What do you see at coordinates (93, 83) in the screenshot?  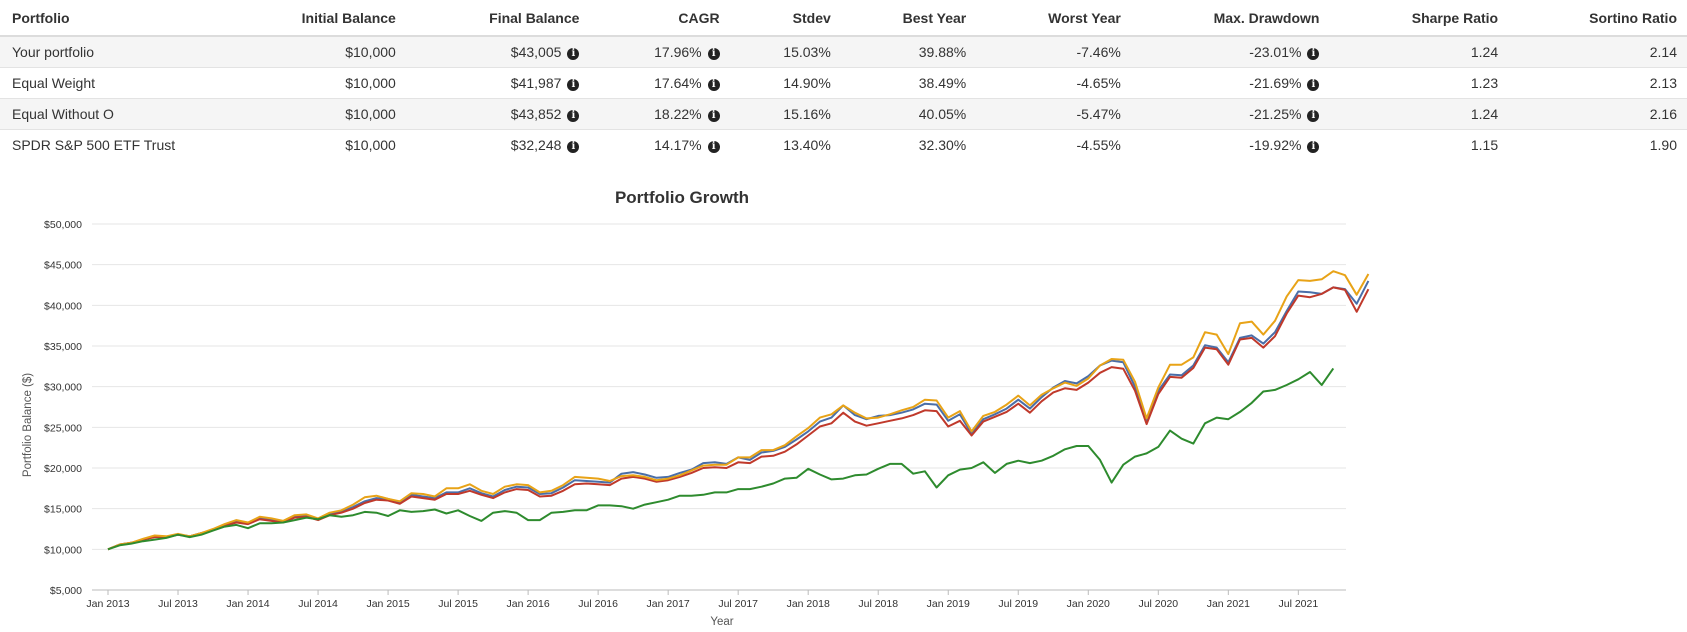 I see `cell-portfolio: Equal Weight` at bounding box center [93, 83].